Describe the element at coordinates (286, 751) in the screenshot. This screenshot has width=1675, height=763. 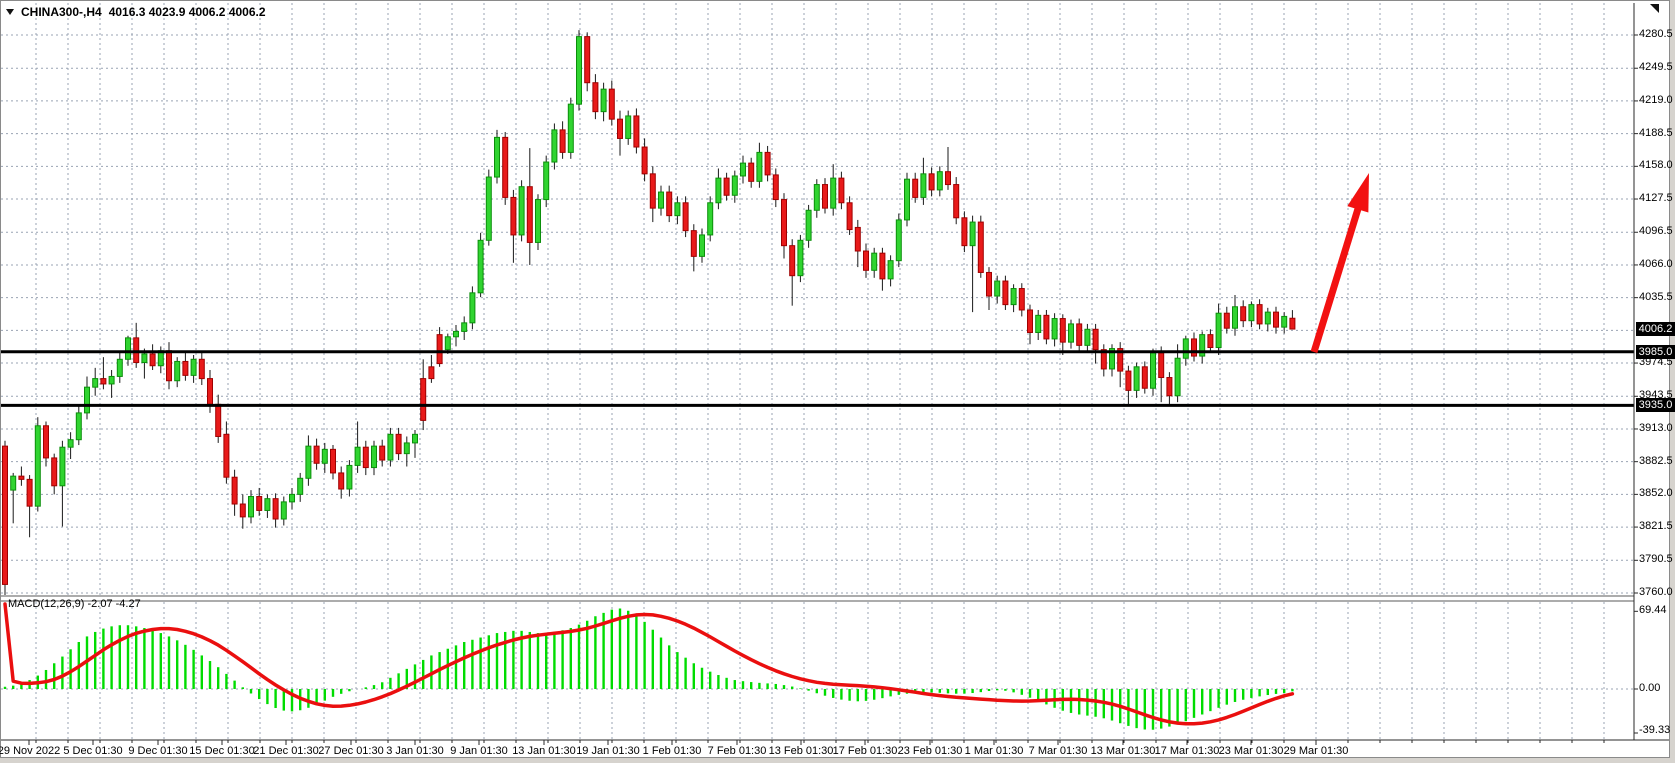
I see `time-axis-label: 21 Dec 01:30` at that location.